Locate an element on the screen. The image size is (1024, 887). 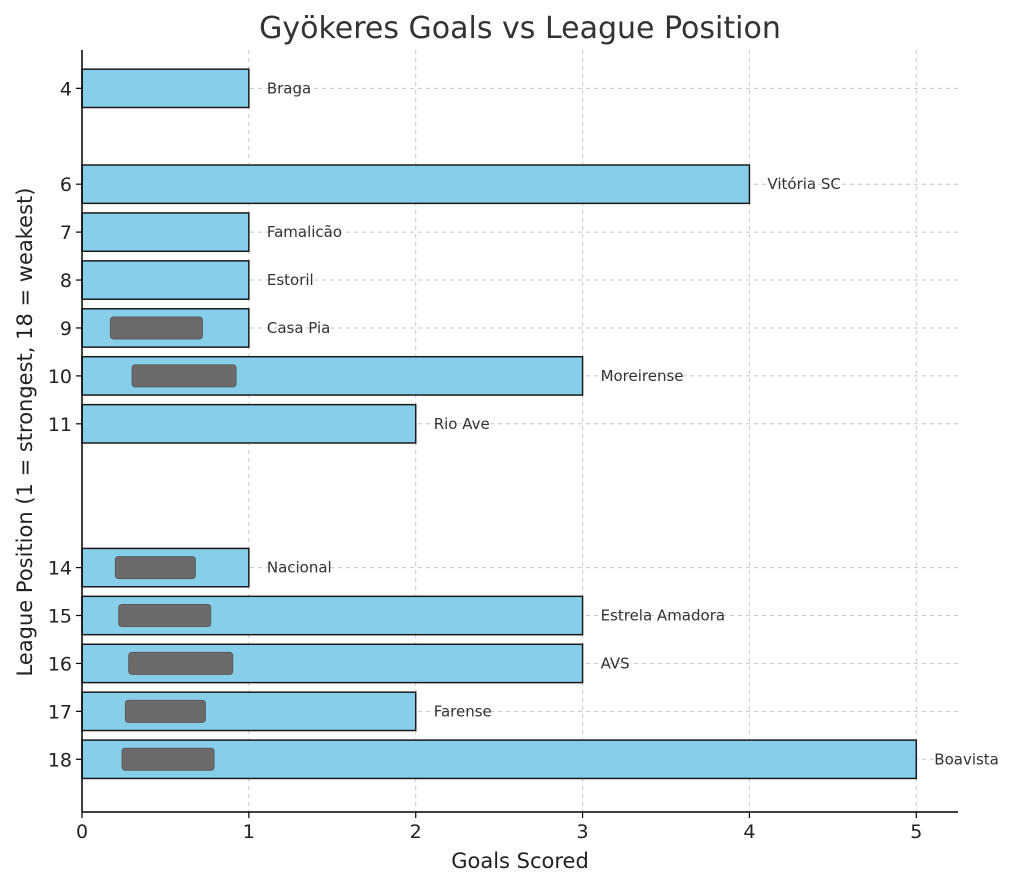
y-tick-label: 10 is located at coordinates (60, 377).